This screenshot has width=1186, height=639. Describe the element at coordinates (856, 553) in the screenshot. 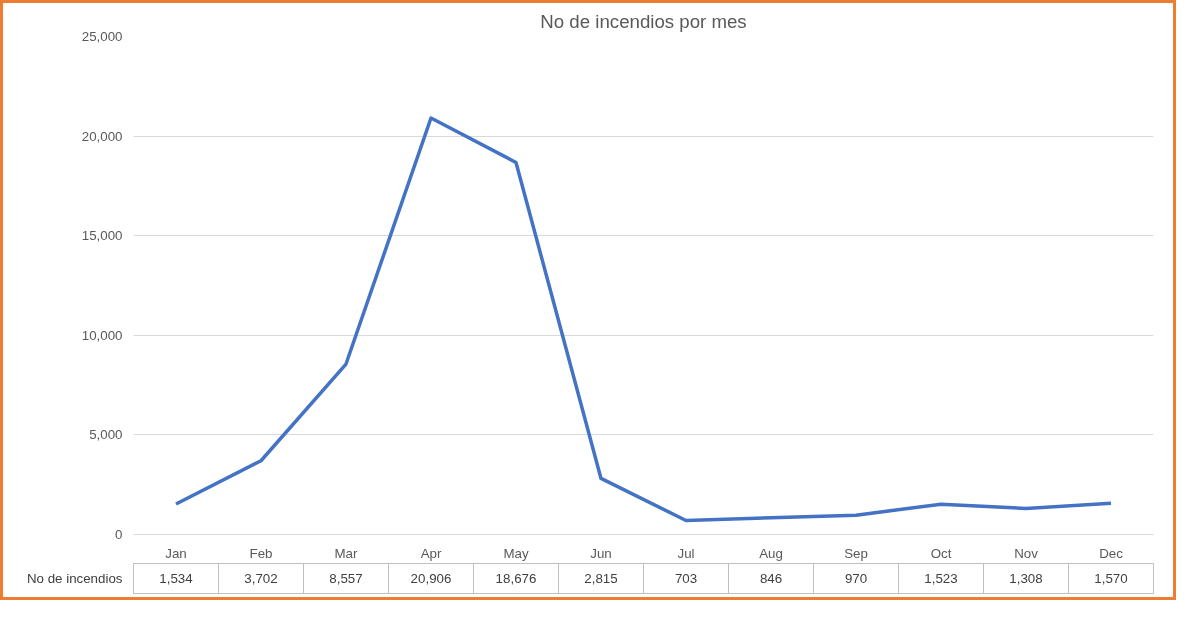

I see `x-tick-label: Sep` at that location.